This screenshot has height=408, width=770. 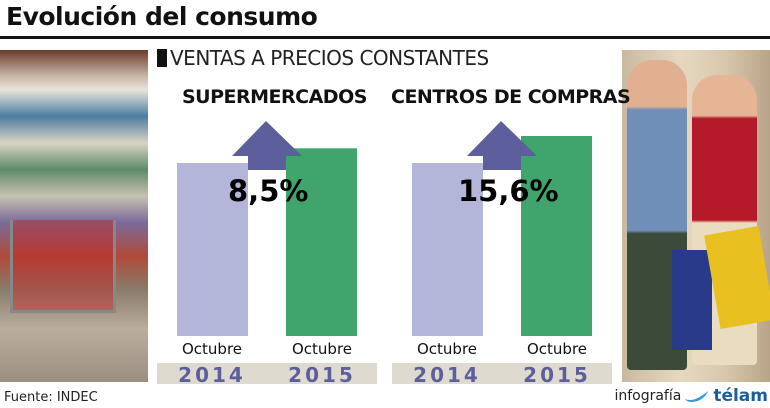 I want to click on annotation-supermercados: 8,5%, so click(x=268, y=191).